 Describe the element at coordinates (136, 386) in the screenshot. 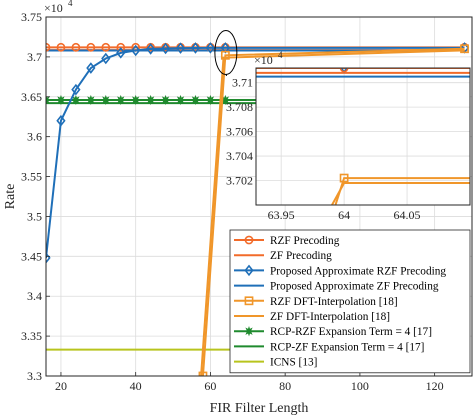

I see `x-tick-label: 40` at that location.